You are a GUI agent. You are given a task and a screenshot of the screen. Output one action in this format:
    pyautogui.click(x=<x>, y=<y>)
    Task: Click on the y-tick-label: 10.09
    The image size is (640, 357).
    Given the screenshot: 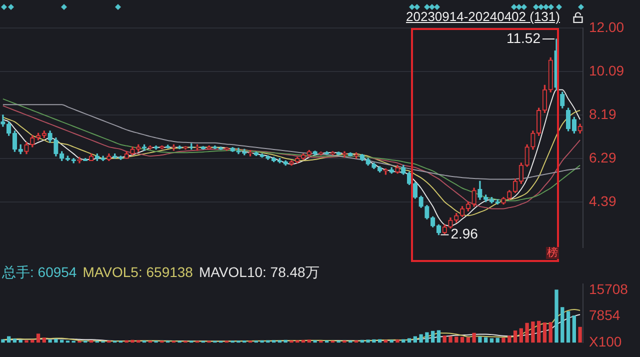 What is the action you would take?
    pyautogui.click(x=606, y=70)
    